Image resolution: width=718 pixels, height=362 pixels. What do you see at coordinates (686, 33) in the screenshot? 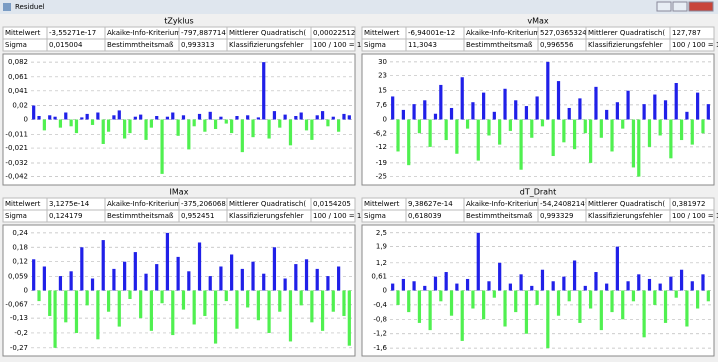
I see `stats-text: 127,787` at bounding box center [686, 33].